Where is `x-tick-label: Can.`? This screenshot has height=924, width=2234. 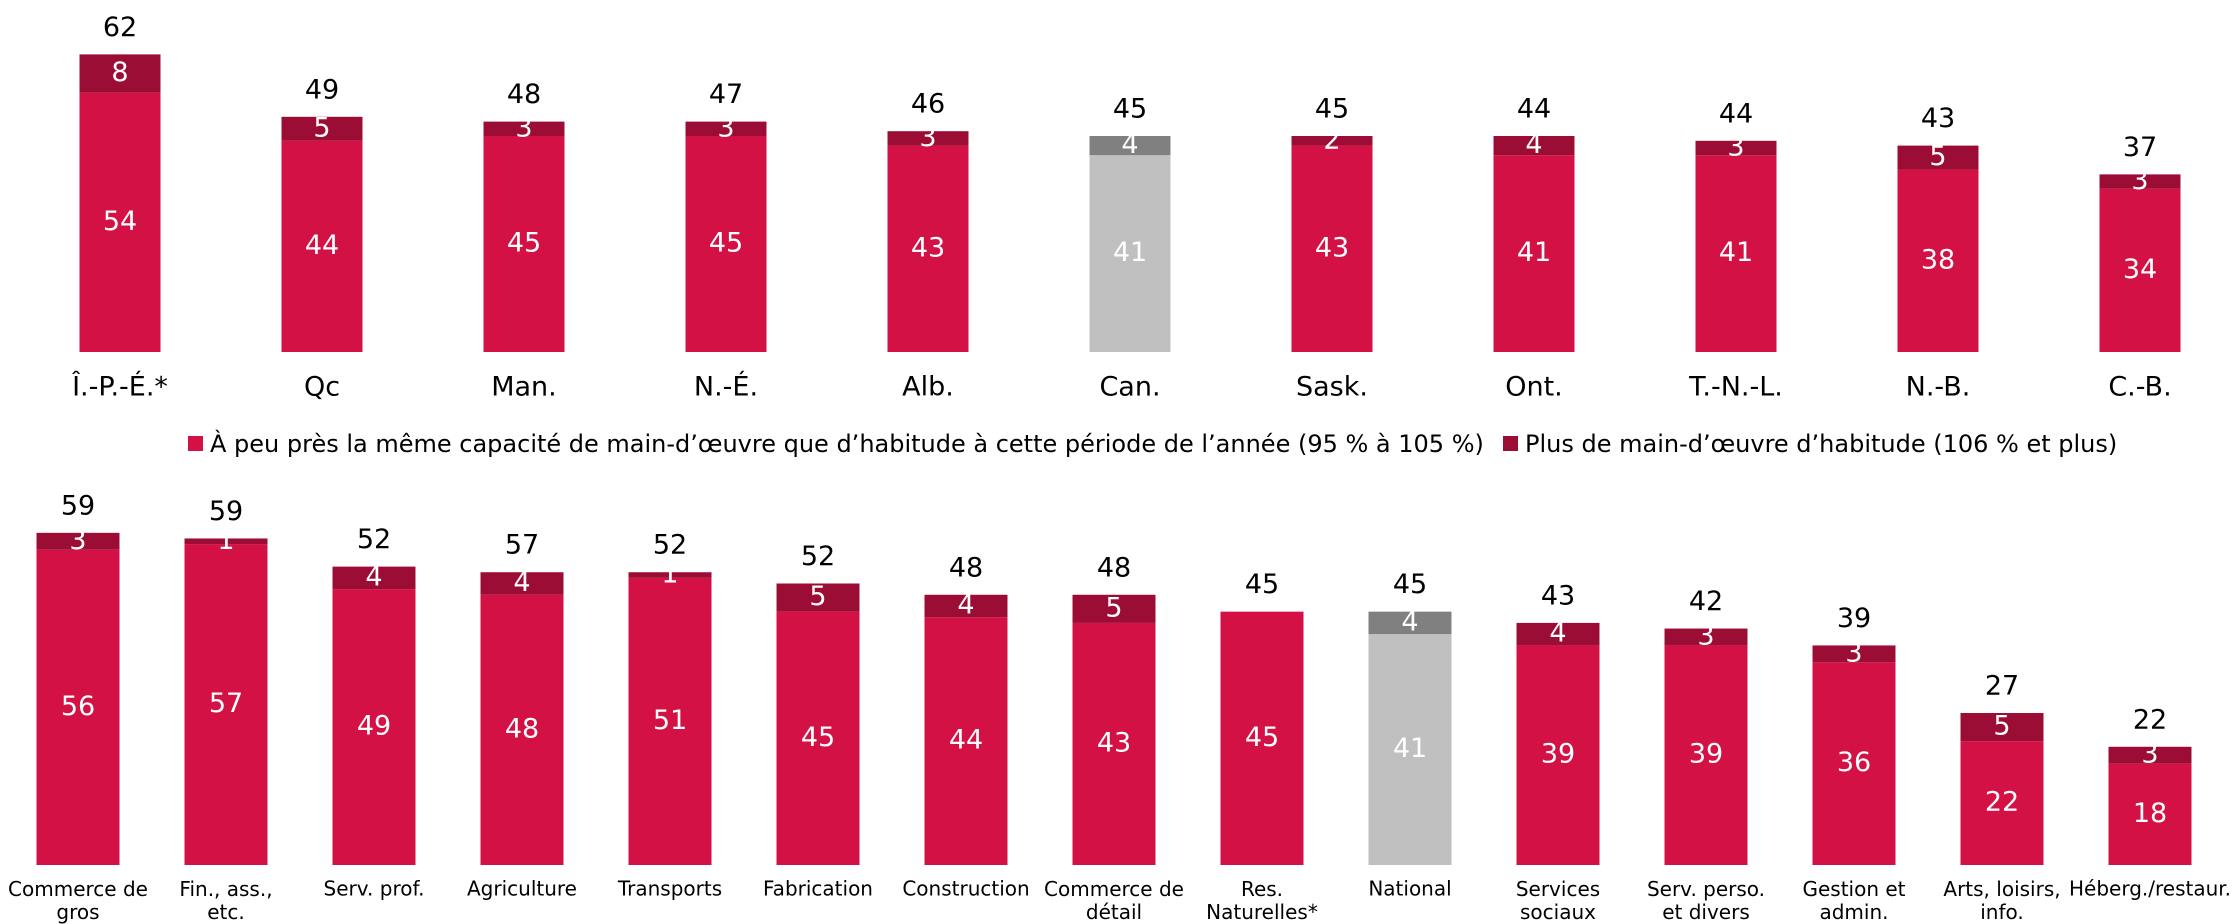
x-tick-label: Can. is located at coordinates (1129, 387).